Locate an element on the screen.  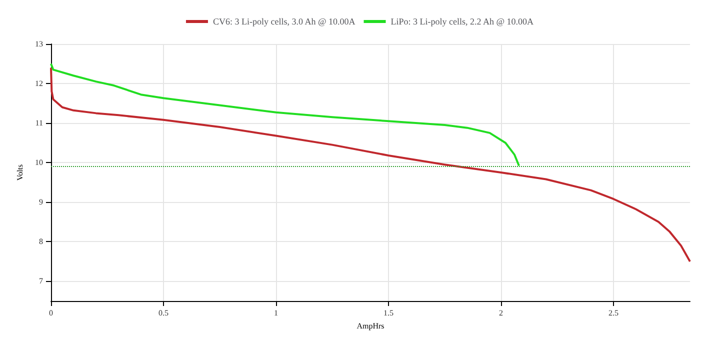
y-tick-label: 10 is located at coordinates (39, 163).